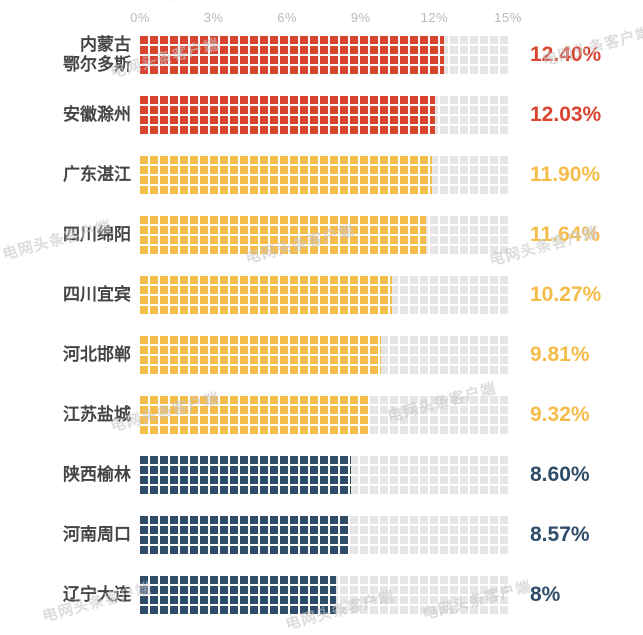 The height and width of the screenshot is (635, 643). What do you see at coordinates (560, 534) in the screenshot?
I see `row-value: 8.57%` at bounding box center [560, 534].